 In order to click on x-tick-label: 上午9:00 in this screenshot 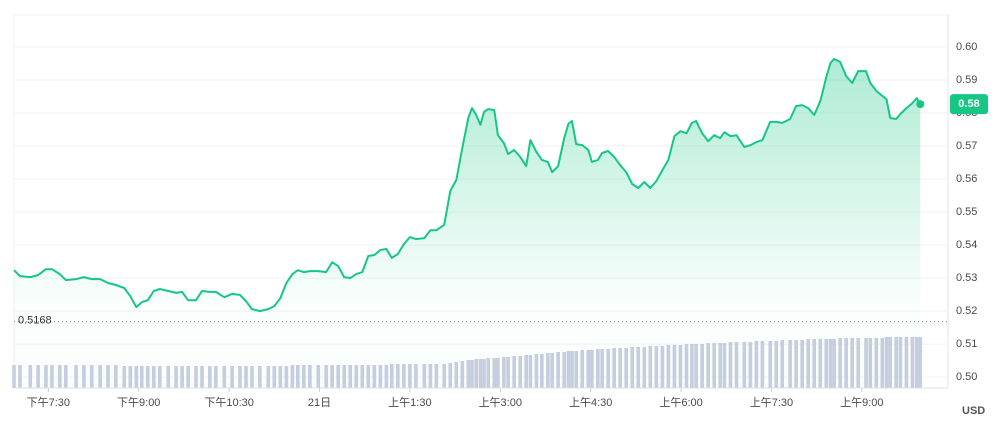, I will do `click(861, 402)`.